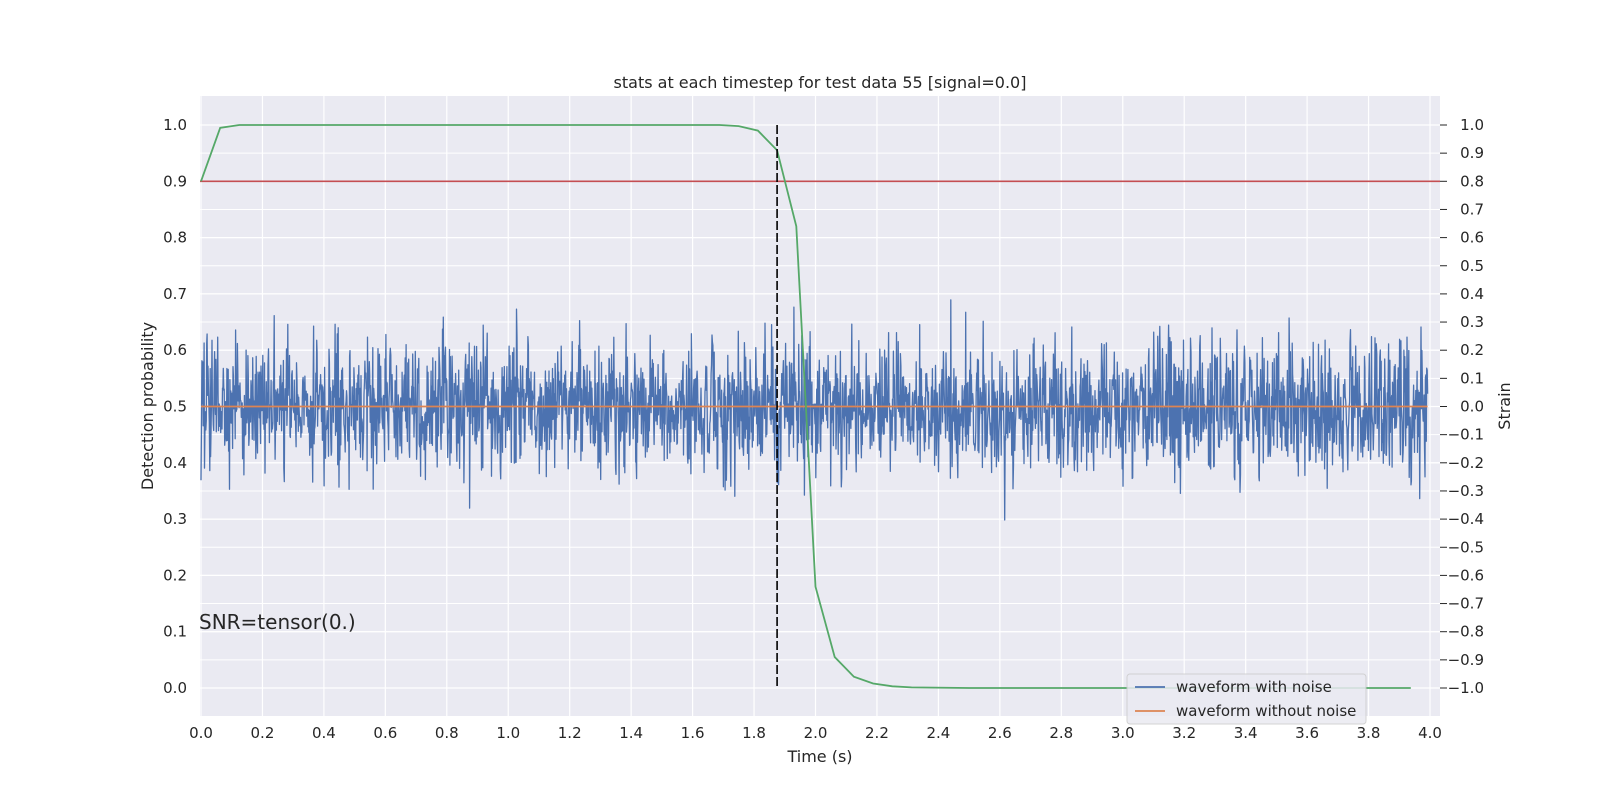 This screenshot has width=1600, height=800. Describe the element at coordinates (1466, 491) in the screenshot. I see `y2-tick-label: −0.3` at that location.